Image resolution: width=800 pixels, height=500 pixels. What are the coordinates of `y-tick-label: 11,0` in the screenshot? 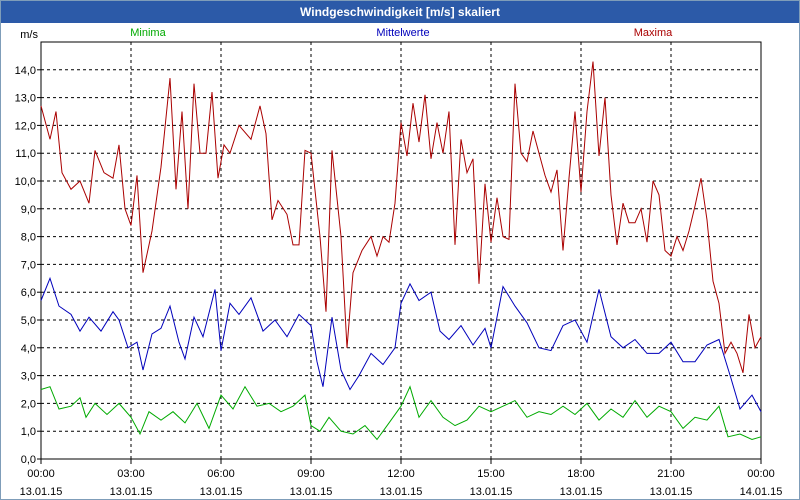 It's located at (25, 154).